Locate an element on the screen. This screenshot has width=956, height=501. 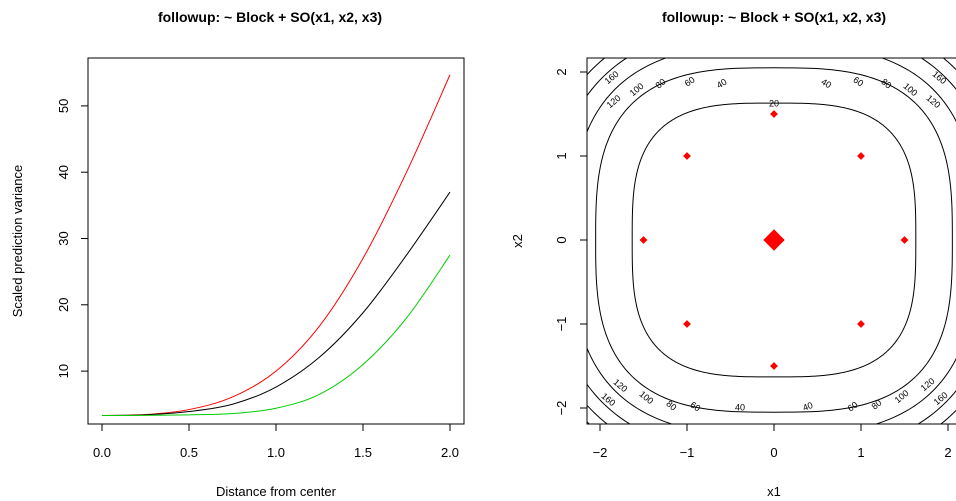
right-ytick-label: −2 is located at coordinates (561, 408).